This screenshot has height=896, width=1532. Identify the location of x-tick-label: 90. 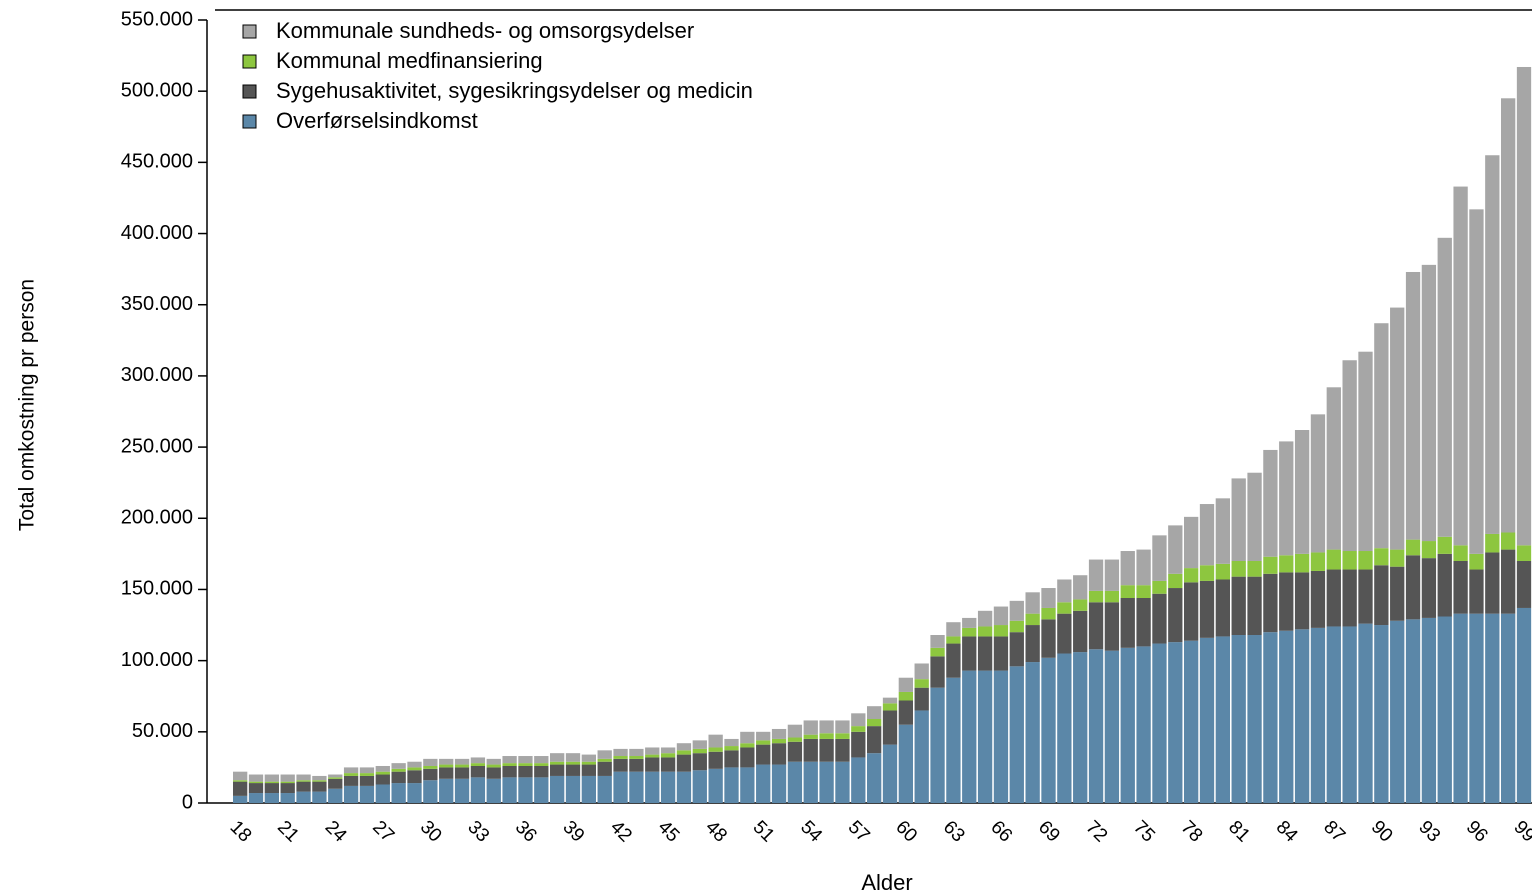
(1382, 832).